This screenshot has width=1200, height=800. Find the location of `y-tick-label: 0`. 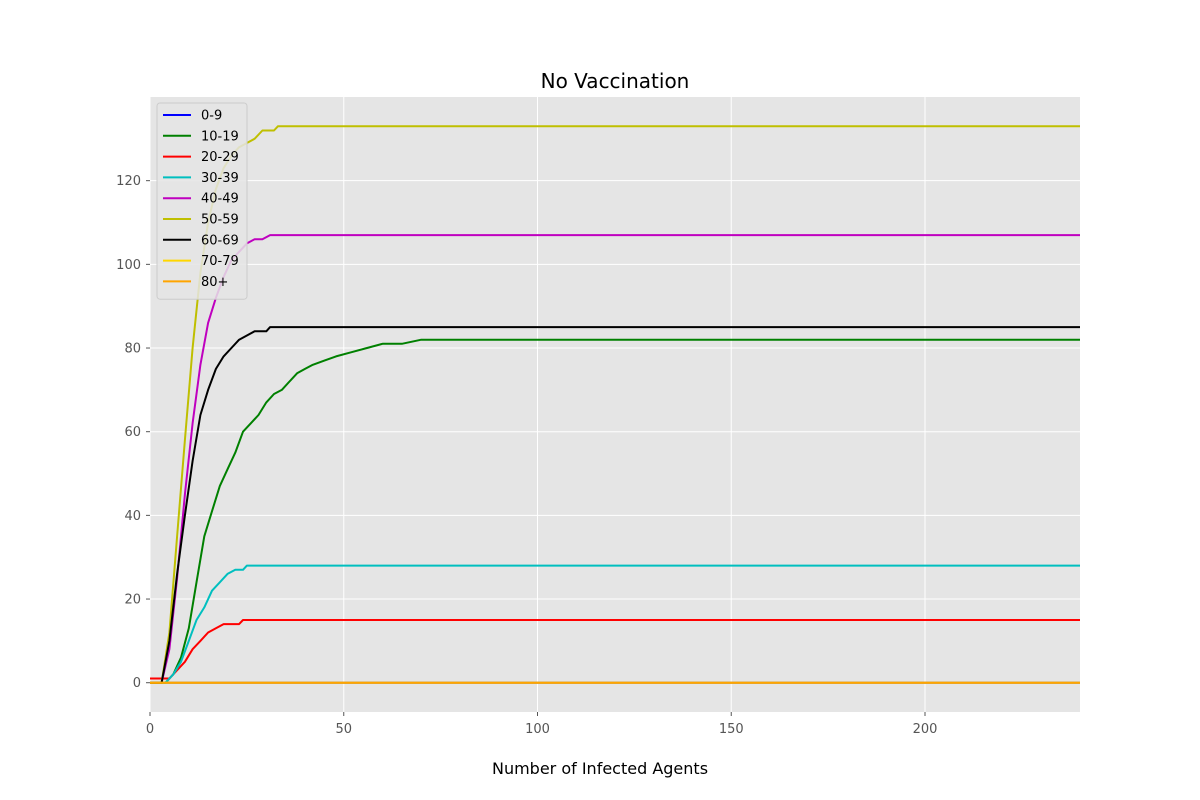

y-tick-label: 0 is located at coordinates (137, 683).